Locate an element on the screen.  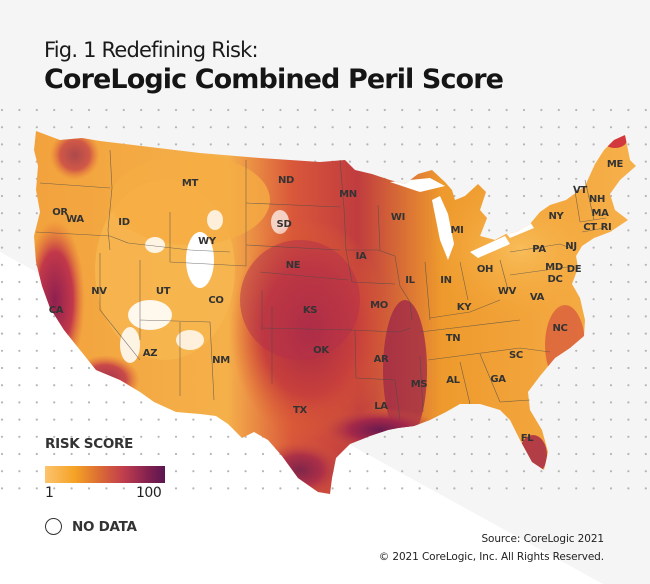
state-label-md: MD is located at coordinates (554, 267).